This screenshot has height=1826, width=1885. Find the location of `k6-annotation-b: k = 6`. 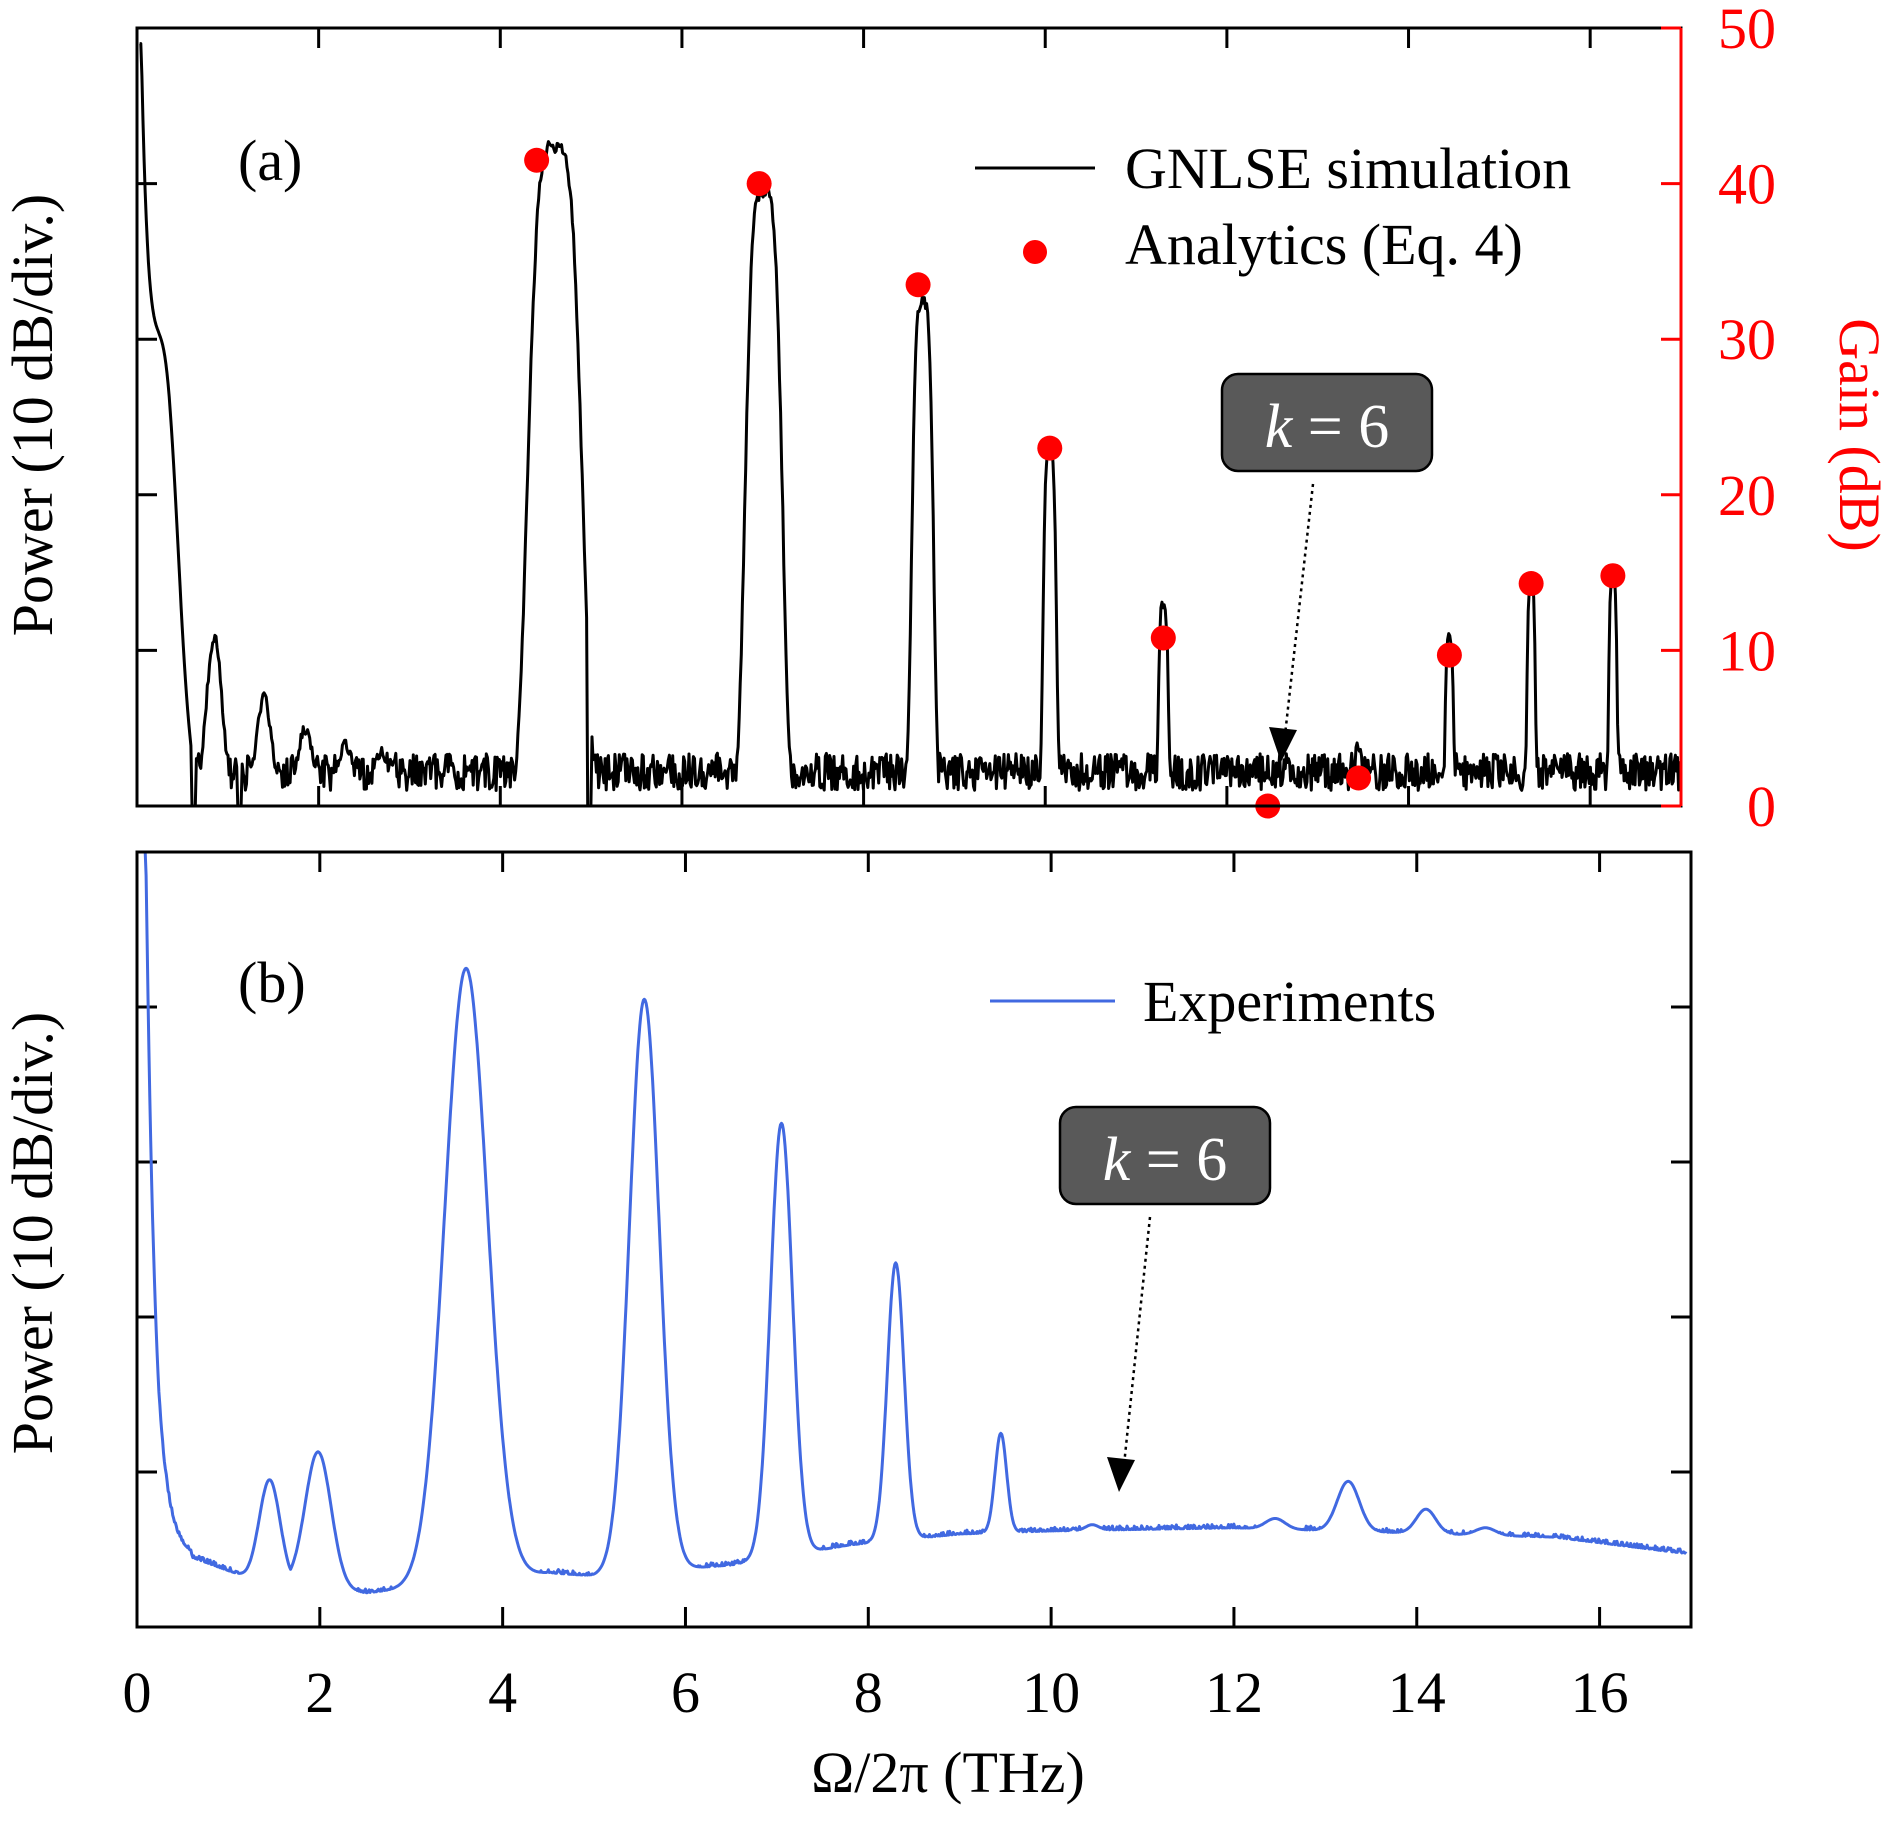

k6-annotation-b: k = 6 is located at coordinates (1165, 1298).